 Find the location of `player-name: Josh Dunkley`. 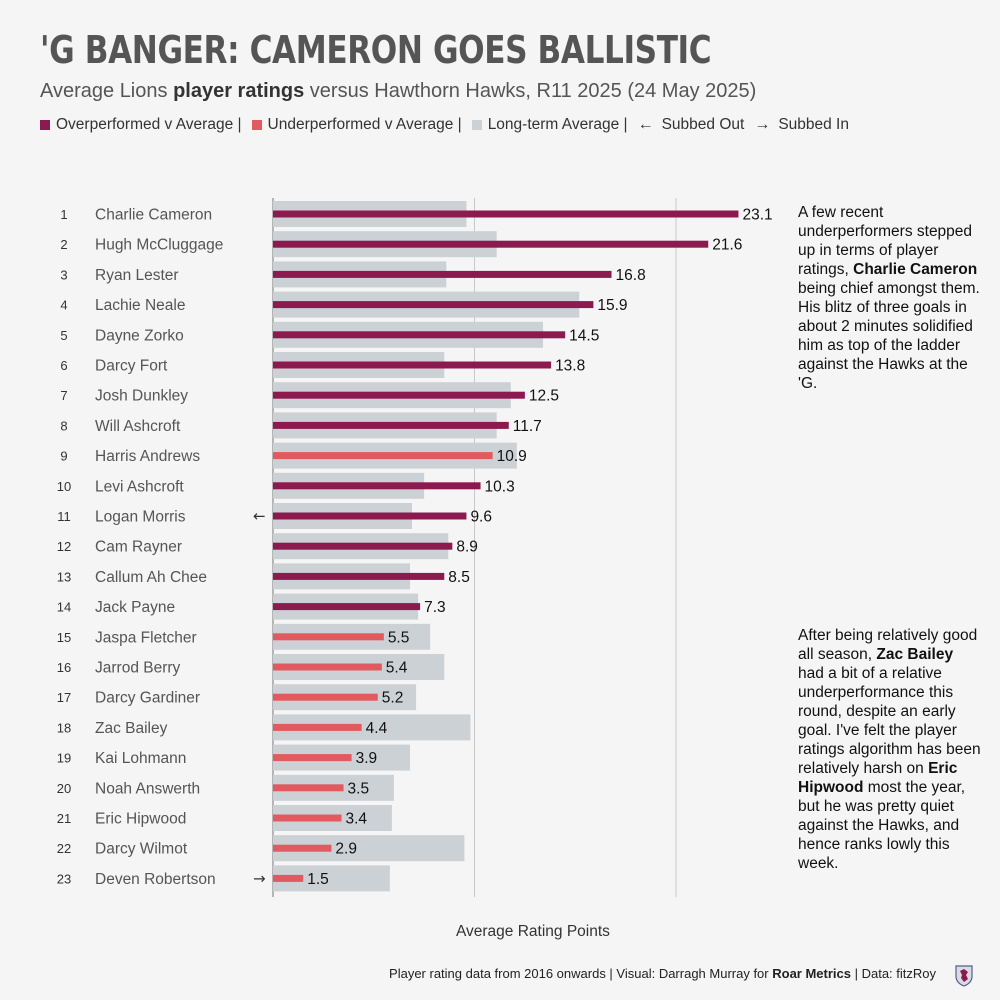

player-name: Josh Dunkley is located at coordinates (141, 396).